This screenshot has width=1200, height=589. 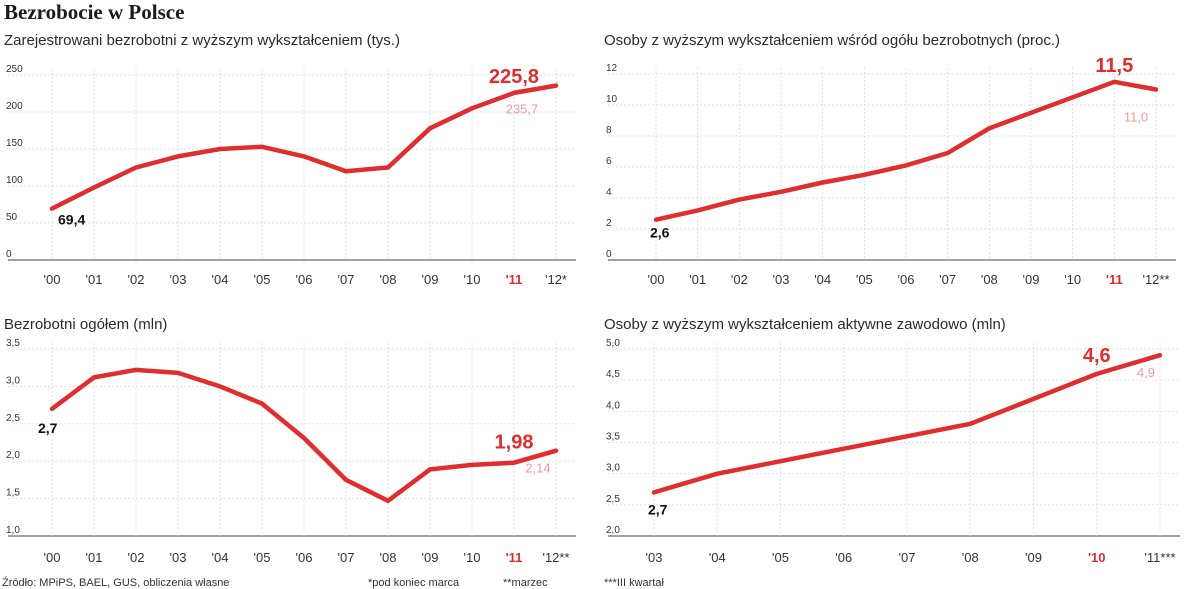 I want to click on y-tick-label: 150, so click(x=14, y=143).